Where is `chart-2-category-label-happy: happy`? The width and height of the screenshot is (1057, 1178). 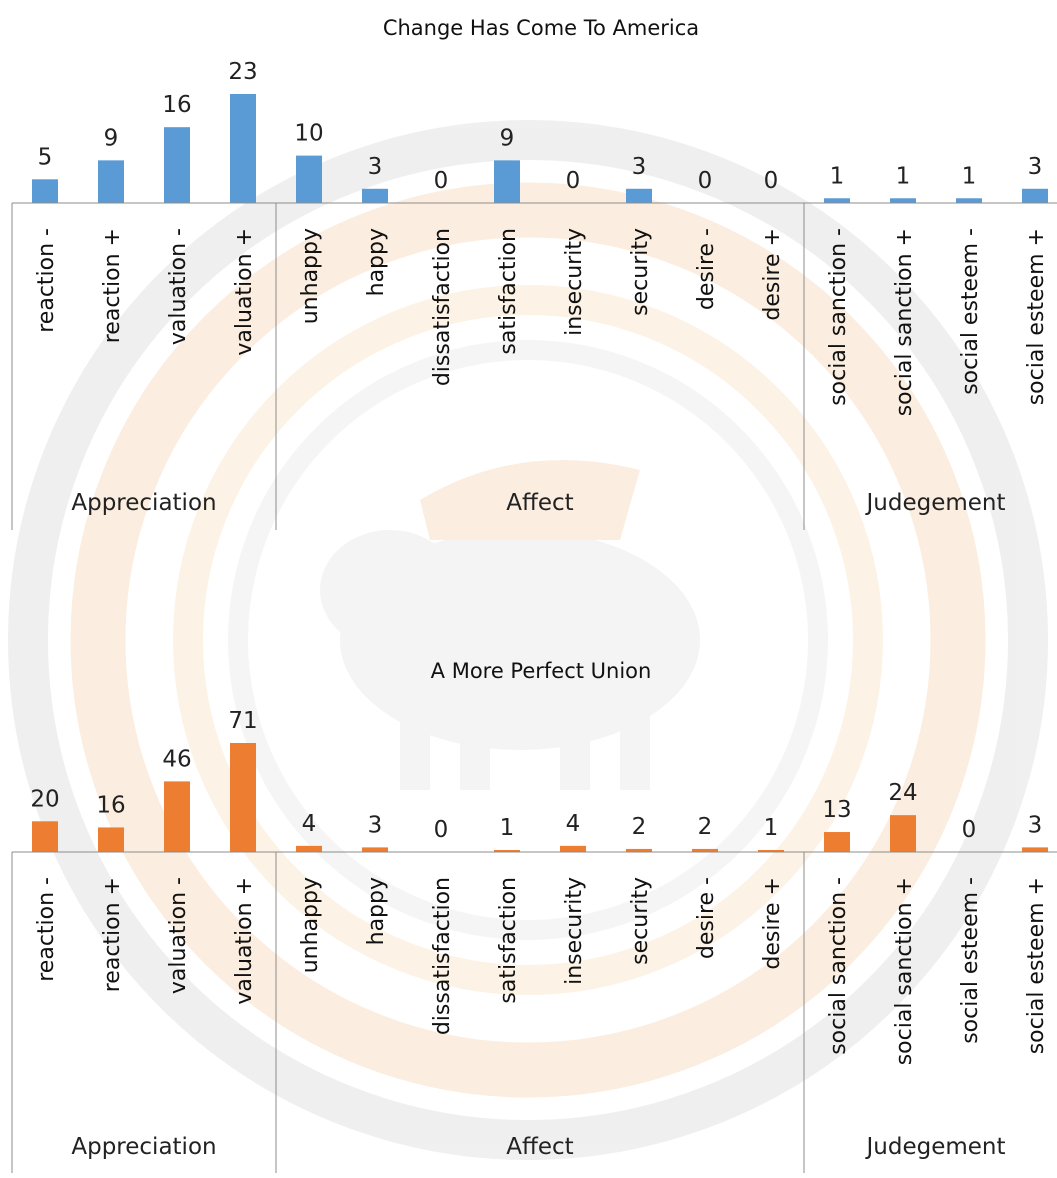
chart-2-category-label-happy: happy is located at coordinates (376, 911).